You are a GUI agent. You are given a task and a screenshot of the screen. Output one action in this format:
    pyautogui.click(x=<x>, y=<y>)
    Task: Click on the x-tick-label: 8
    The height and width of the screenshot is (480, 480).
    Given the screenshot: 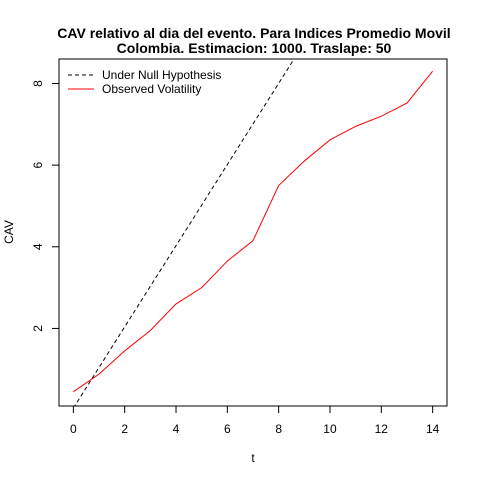 What is the action you would take?
    pyautogui.click(x=278, y=429)
    